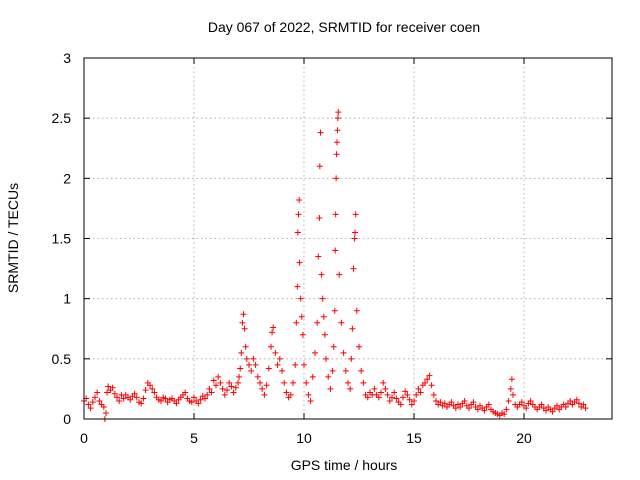 The height and width of the screenshot is (480, 640). Describe the element at coordinates (84, 438) in the screenshot. I see `x-tick-label: 0` at that location.